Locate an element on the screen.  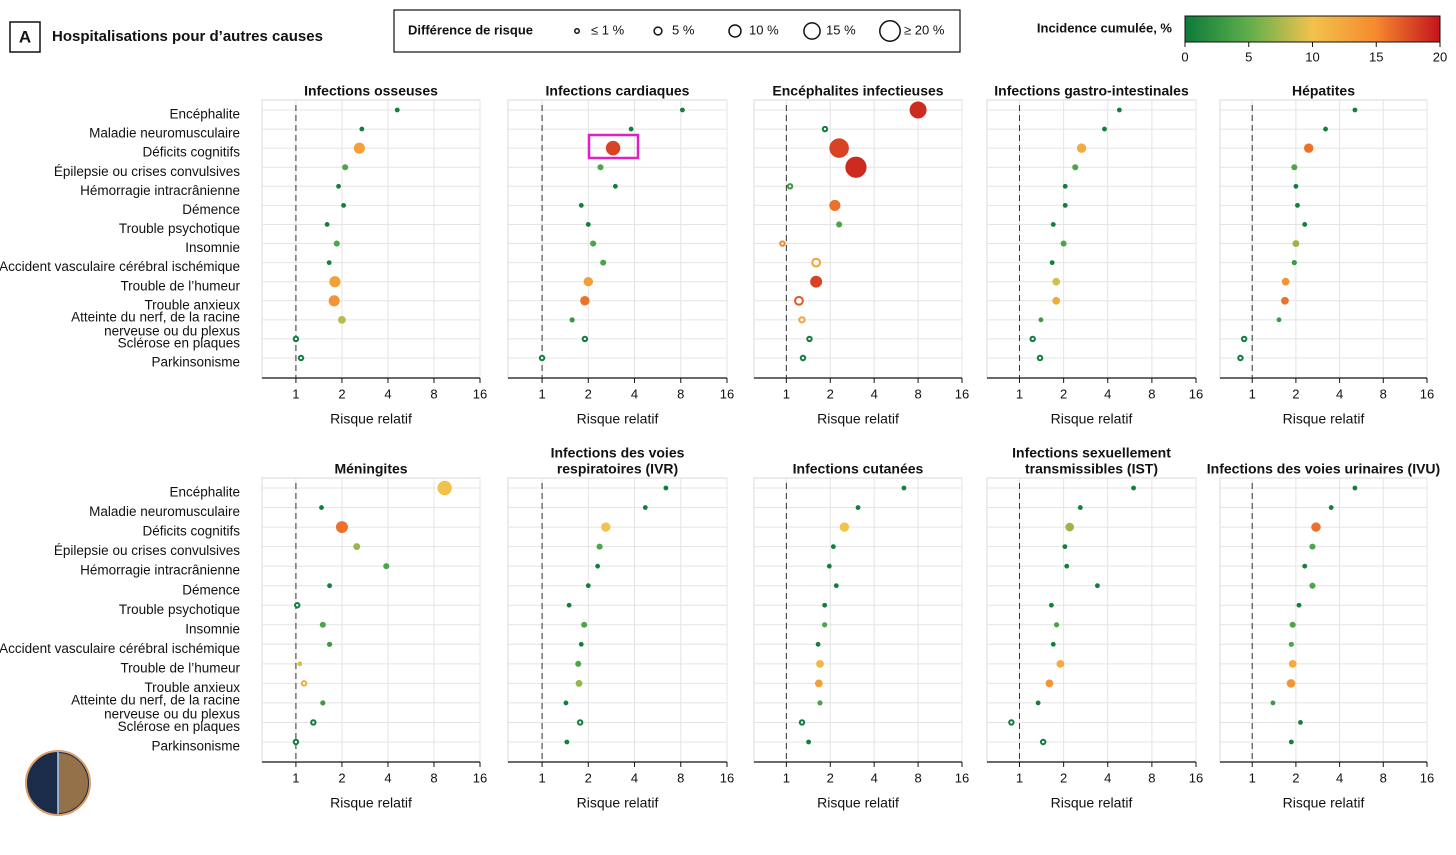
panel-title: Infections sexuellement is located at coordinates (1091, 453).